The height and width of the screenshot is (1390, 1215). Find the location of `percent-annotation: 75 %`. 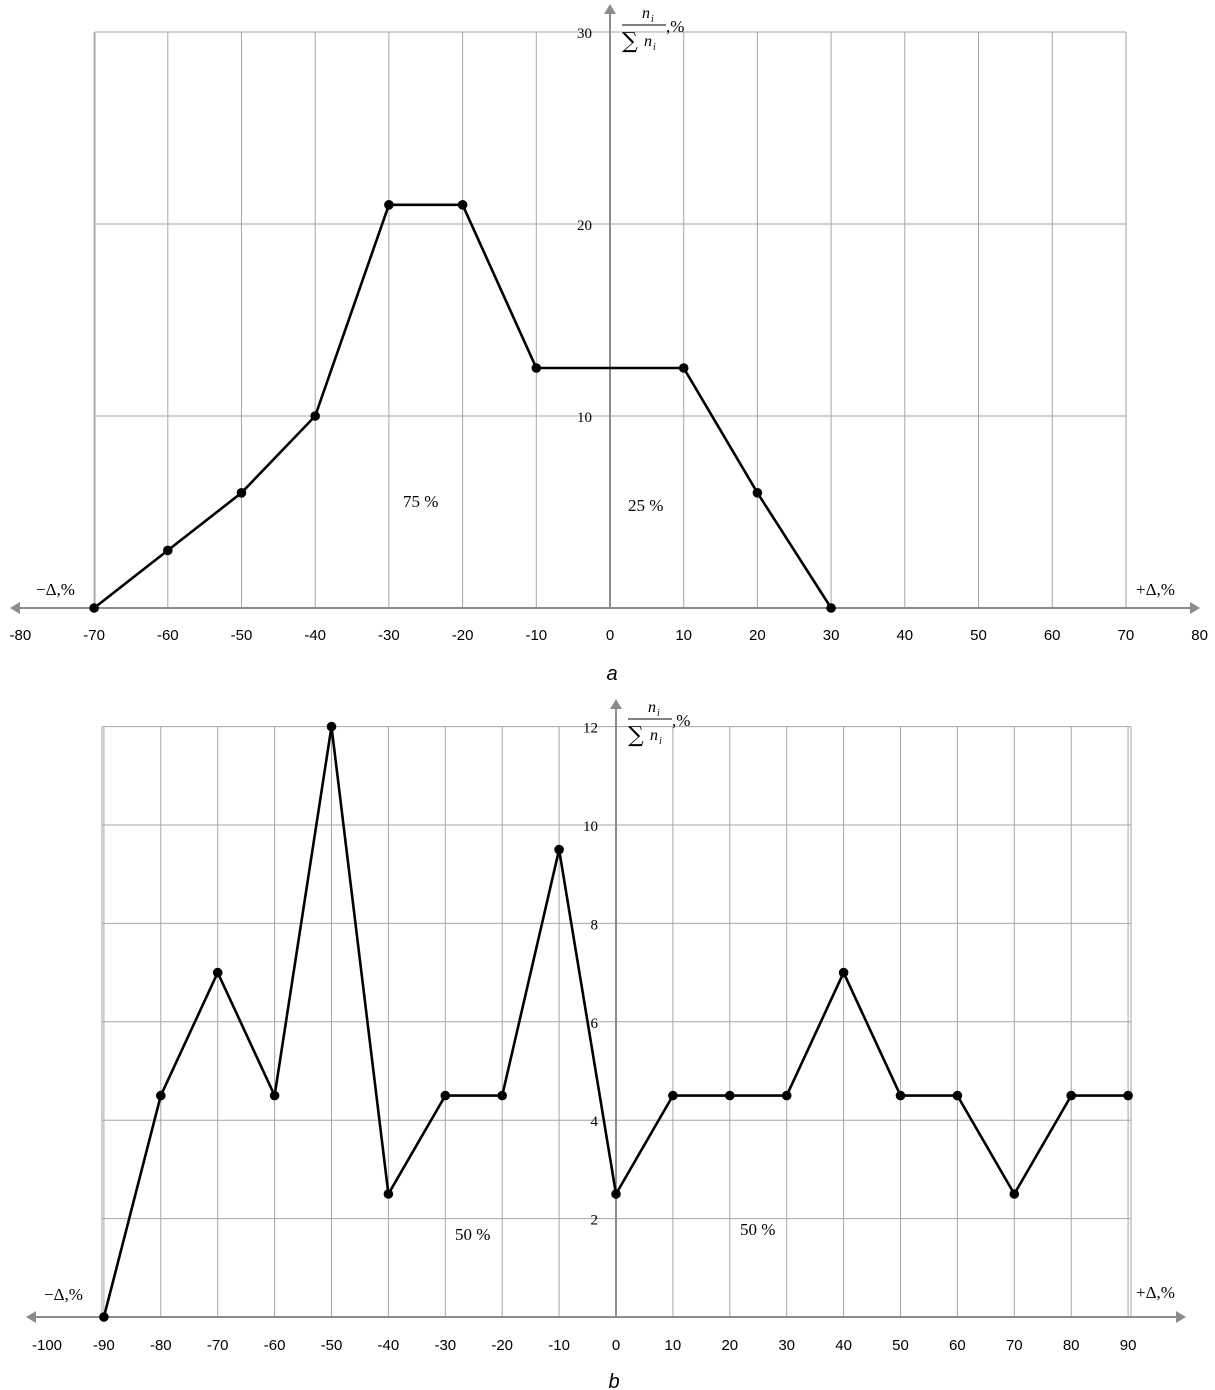

percent-annotation: 75 % is located at coordinates (420, 501).